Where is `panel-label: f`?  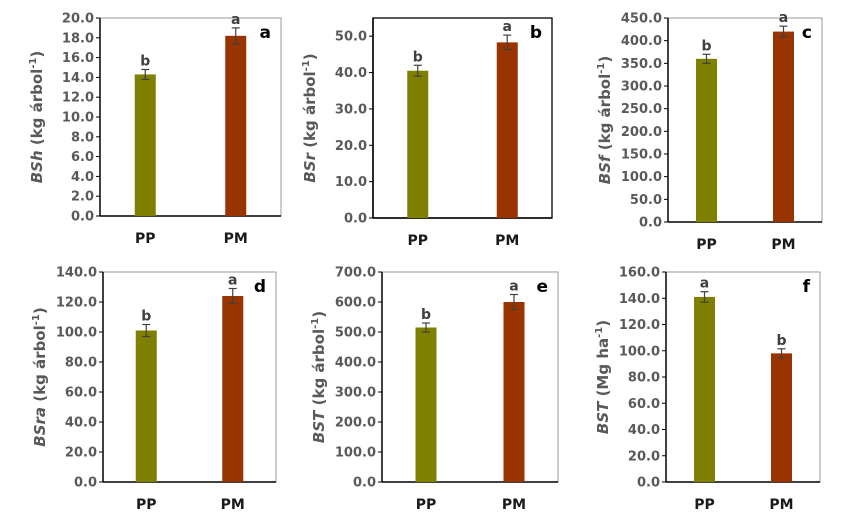 panel-label: f is located at coordinates (807, 287).